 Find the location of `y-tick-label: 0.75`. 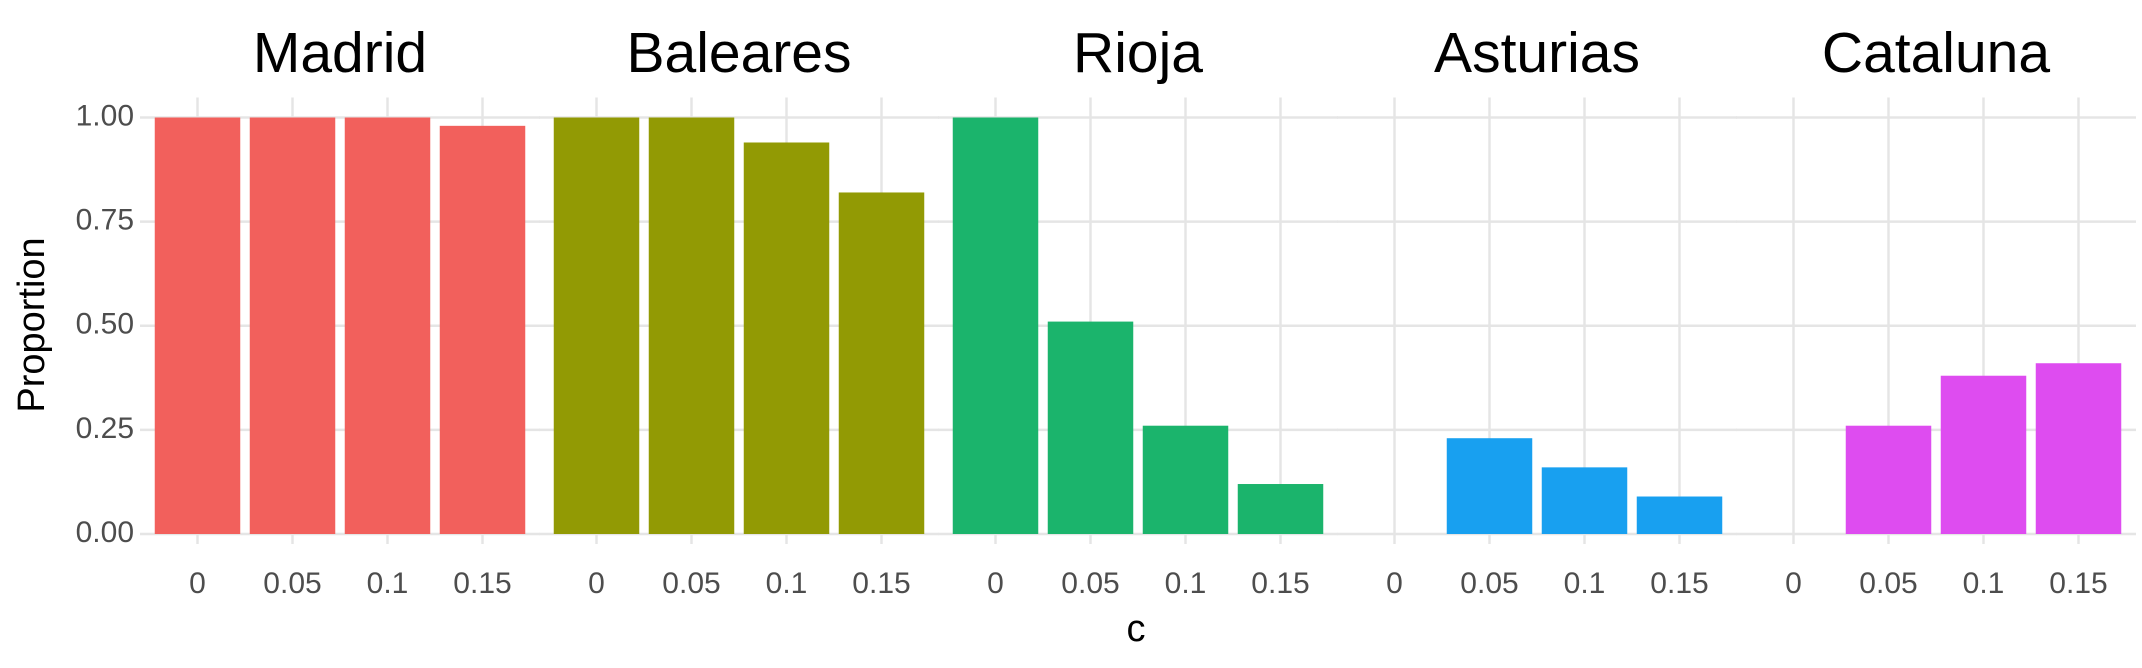

y-tick-label: 0.75 is located at coordinates (105, 220).